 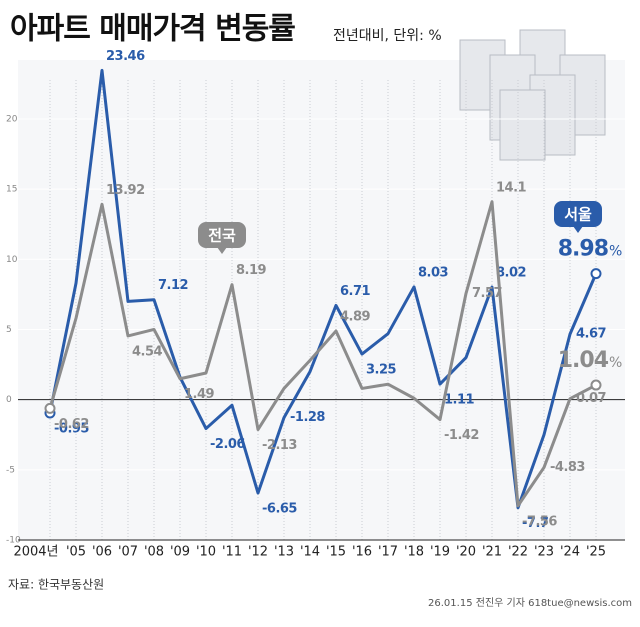 I want to click on buildings-illustration, so click(x=532, y=95).